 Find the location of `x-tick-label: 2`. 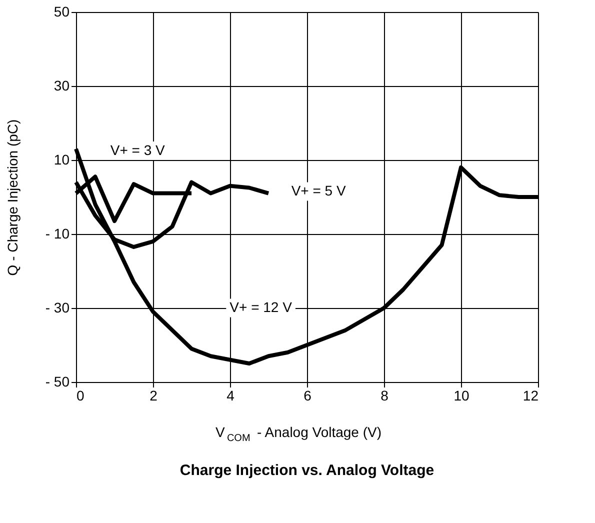

x-tick-label: 2 is located at coordinates (154, 396).